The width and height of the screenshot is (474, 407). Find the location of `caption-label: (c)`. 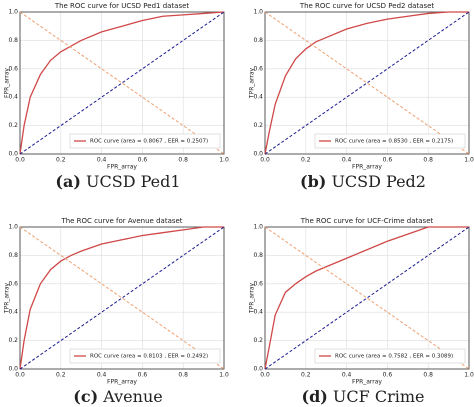

caption-label: (c) is located at coordinates (85, 396).